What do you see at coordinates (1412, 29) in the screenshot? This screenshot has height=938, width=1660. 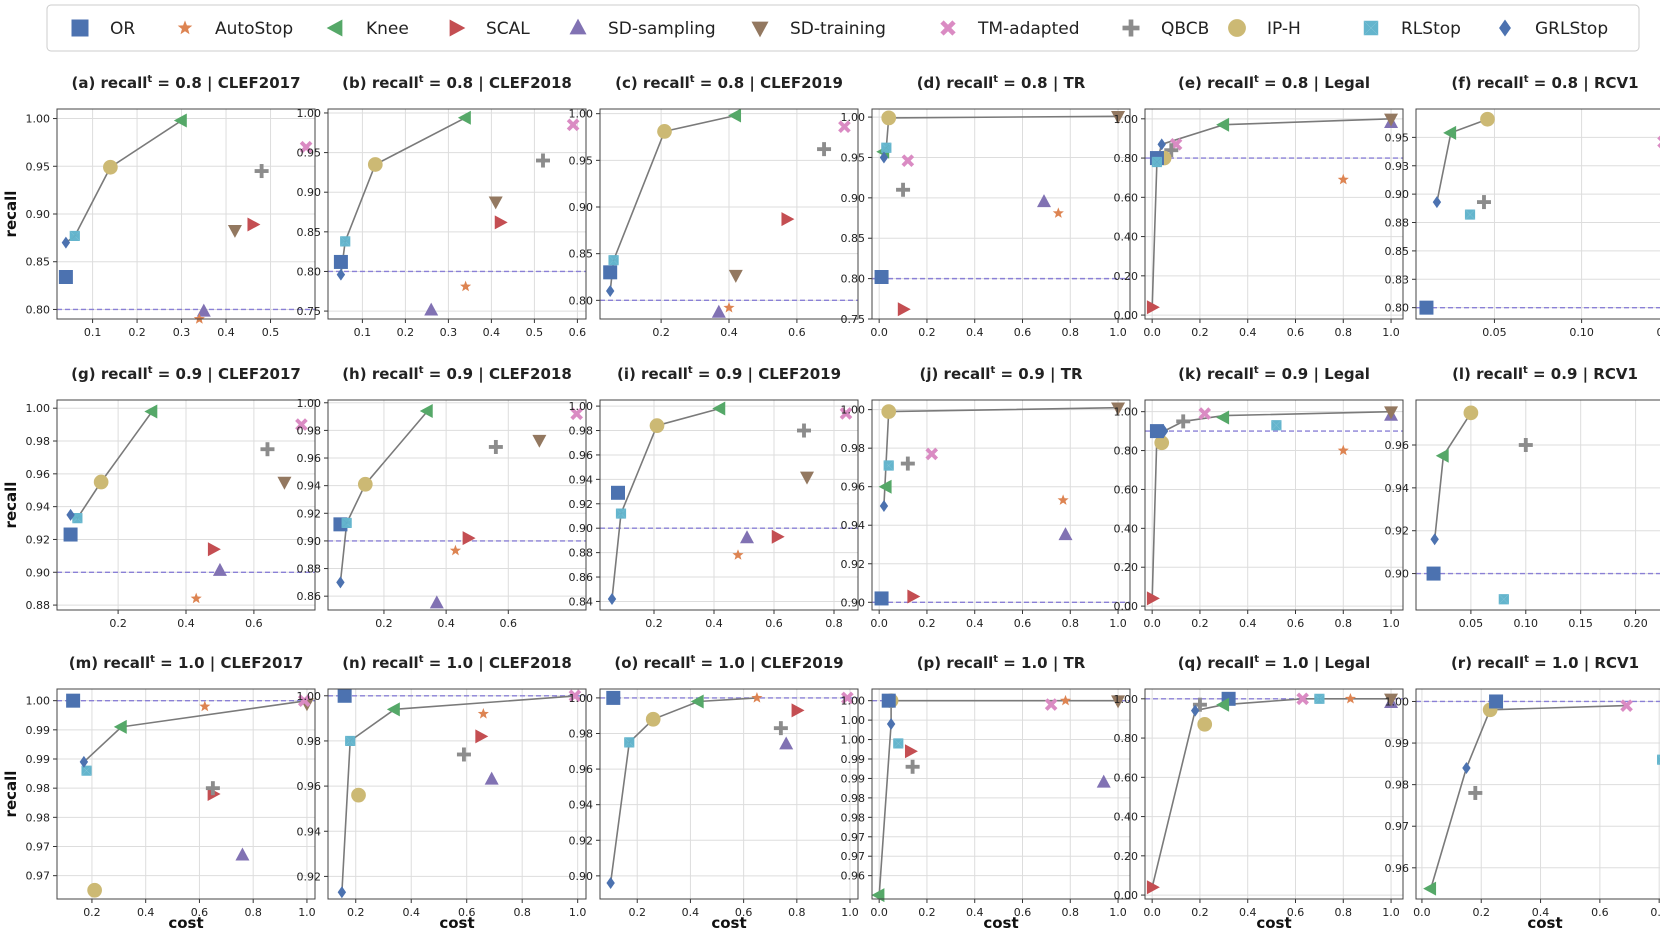 I see `legend-item-rlstop: RLStop` at bounding box center [1412, 29].